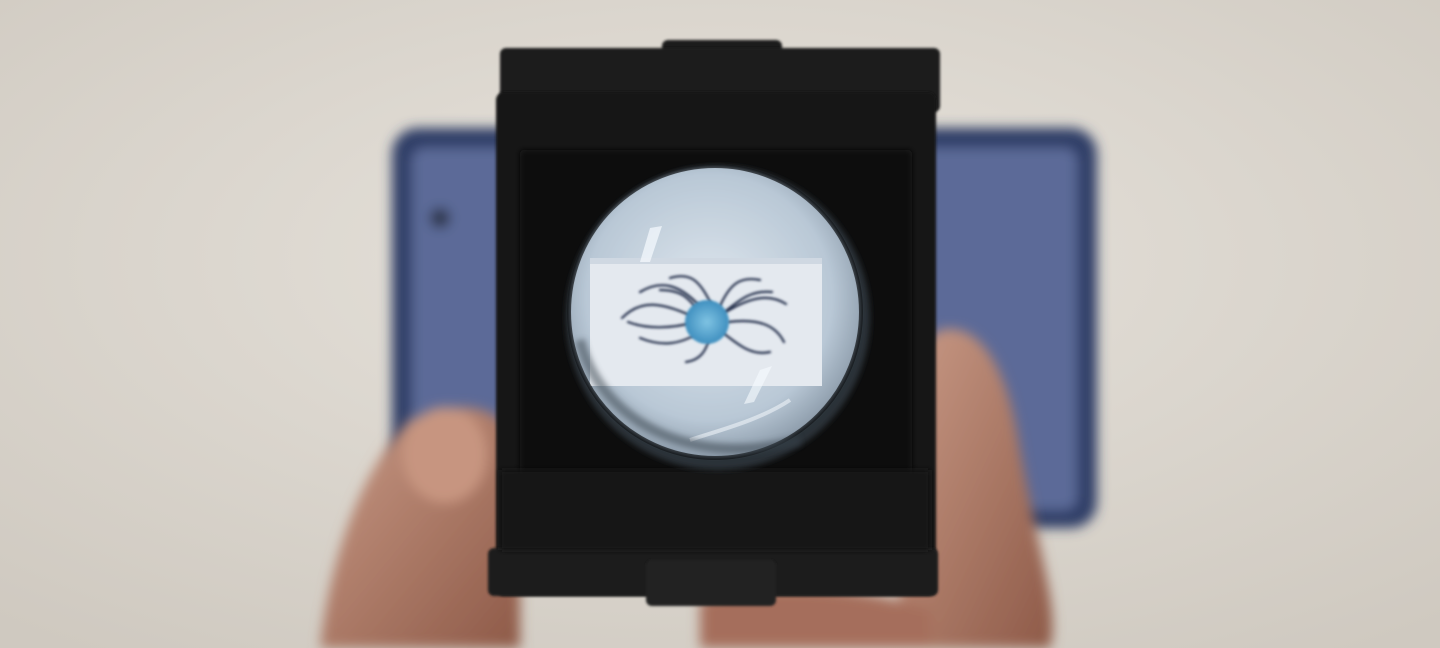  What do you see at coordinates (440, 218) in the screenshot?
I see `camera-lens-icon` at bounding box center [440, 218].